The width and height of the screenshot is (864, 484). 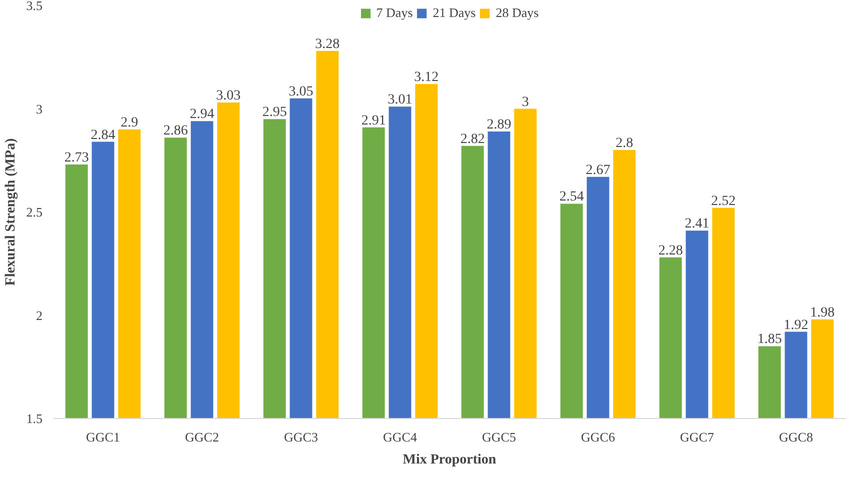 I want to click on data-label: 2.86, so click(x=175, y=131).